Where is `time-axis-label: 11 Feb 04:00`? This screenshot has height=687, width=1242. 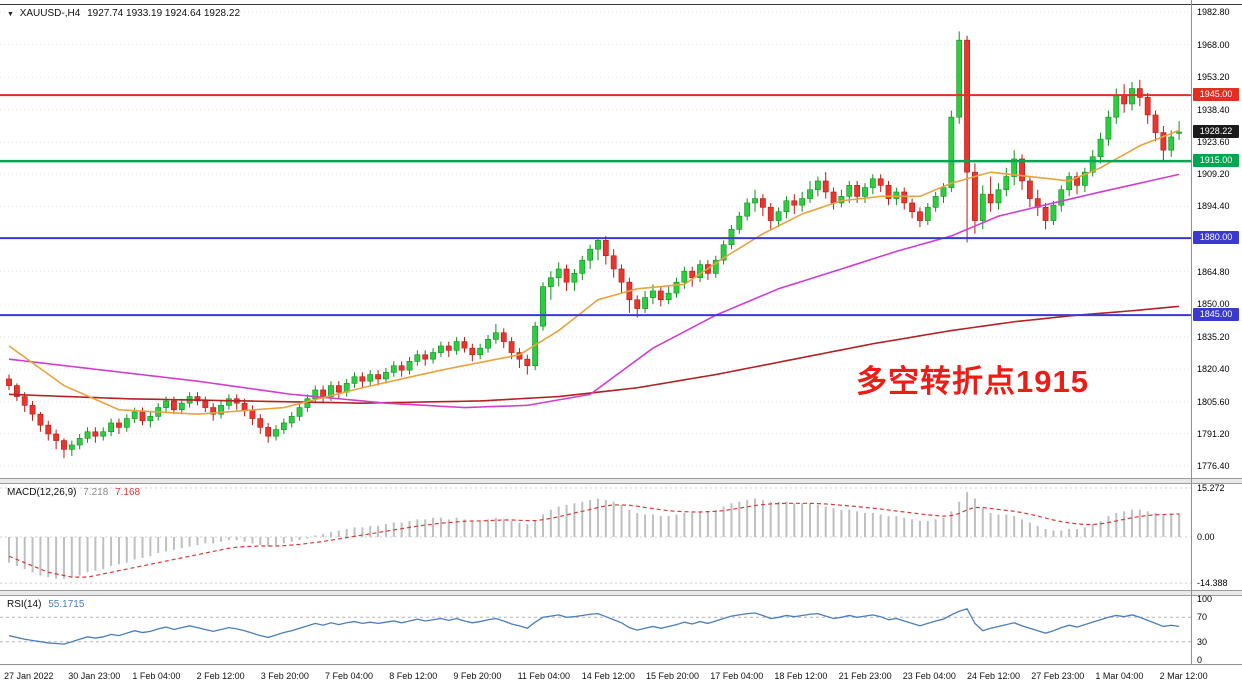
time-axis-label: 11 Feb 04:00 is located at coordinates (543, 676).